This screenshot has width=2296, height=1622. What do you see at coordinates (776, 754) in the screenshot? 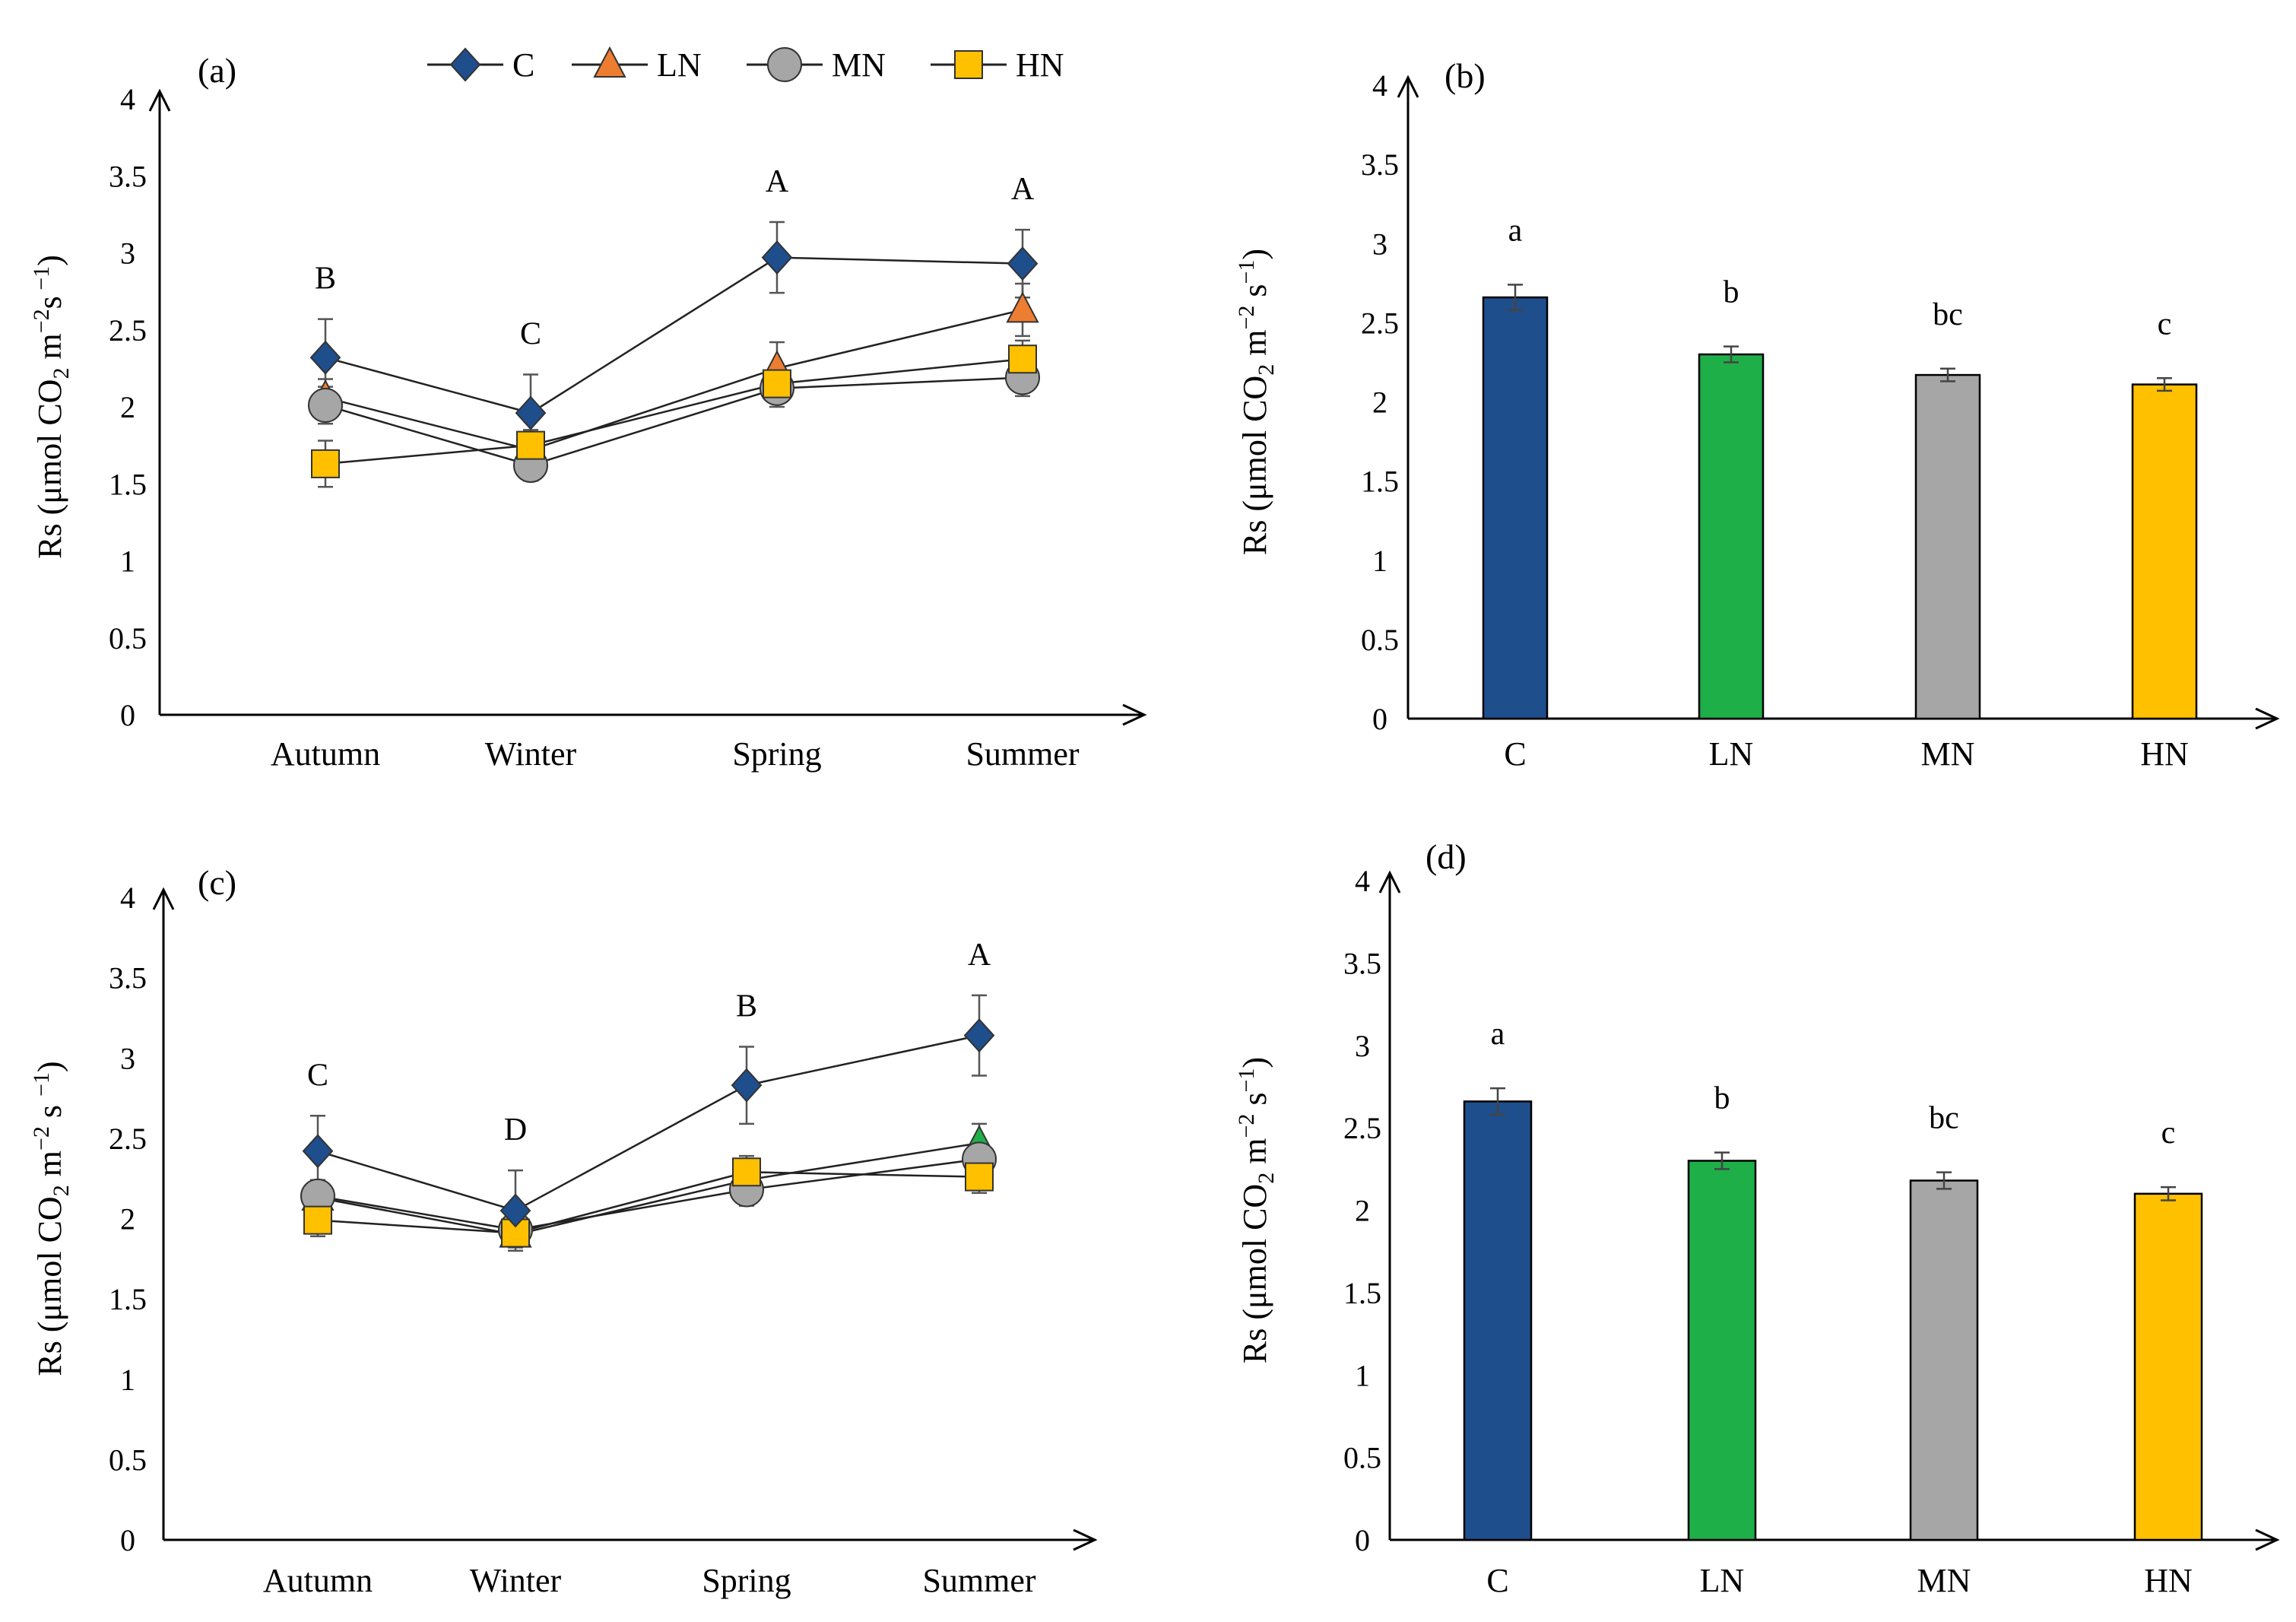
I see `x-tick-label: Spring` at bounding box center [776, 754].